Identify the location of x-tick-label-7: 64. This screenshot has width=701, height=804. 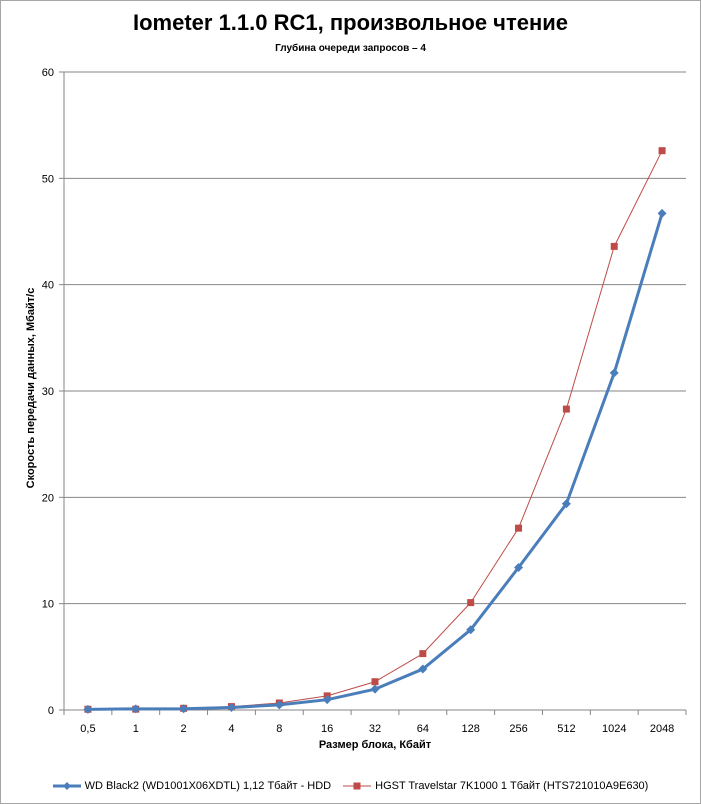
(423, 729).